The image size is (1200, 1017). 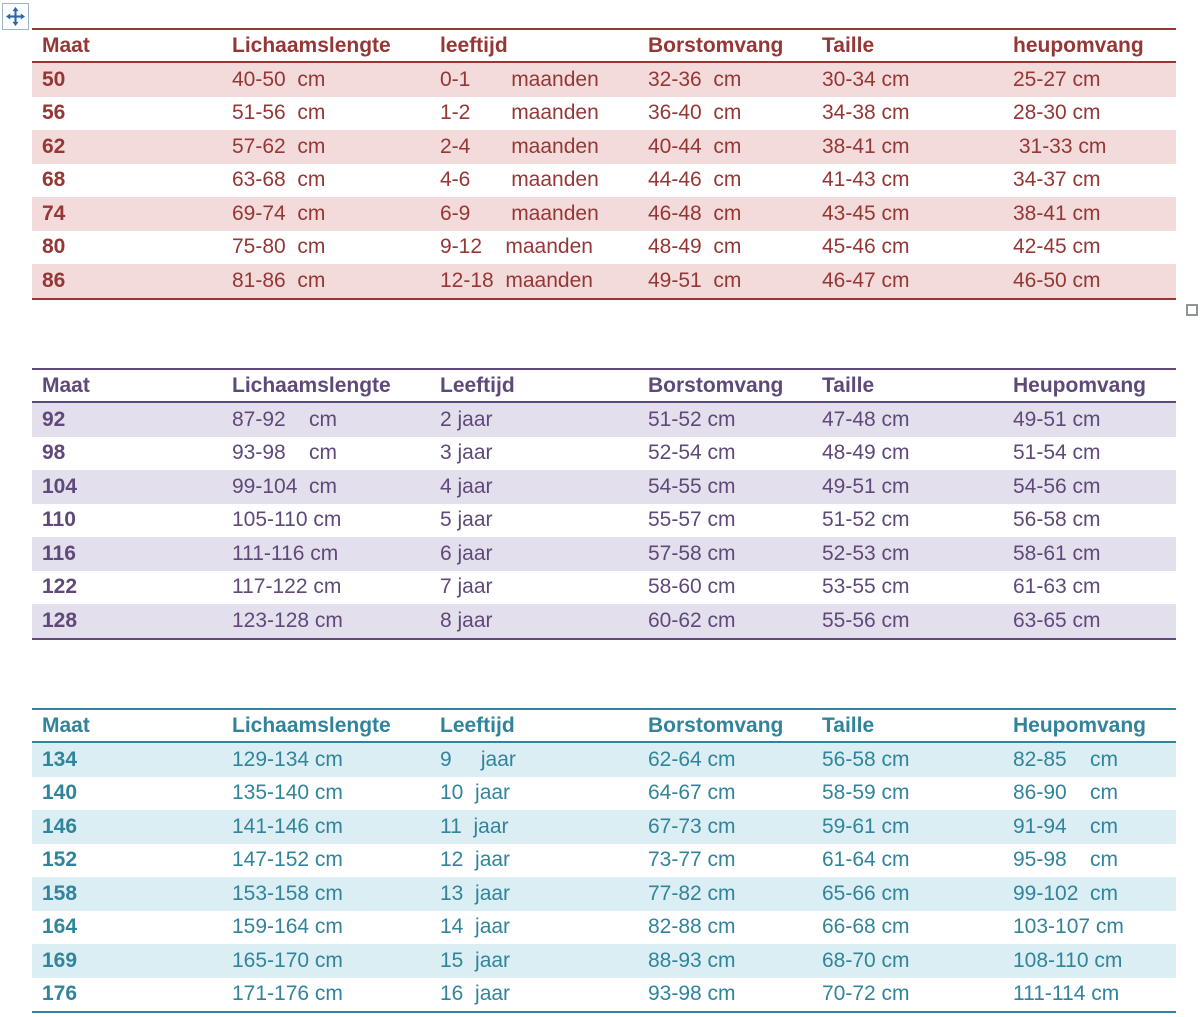 What do you see at coordinates (534, 147) in the screenshot?
I see `cell-leeftijd: 2-4 maanden` at bounding box center [534, 147].